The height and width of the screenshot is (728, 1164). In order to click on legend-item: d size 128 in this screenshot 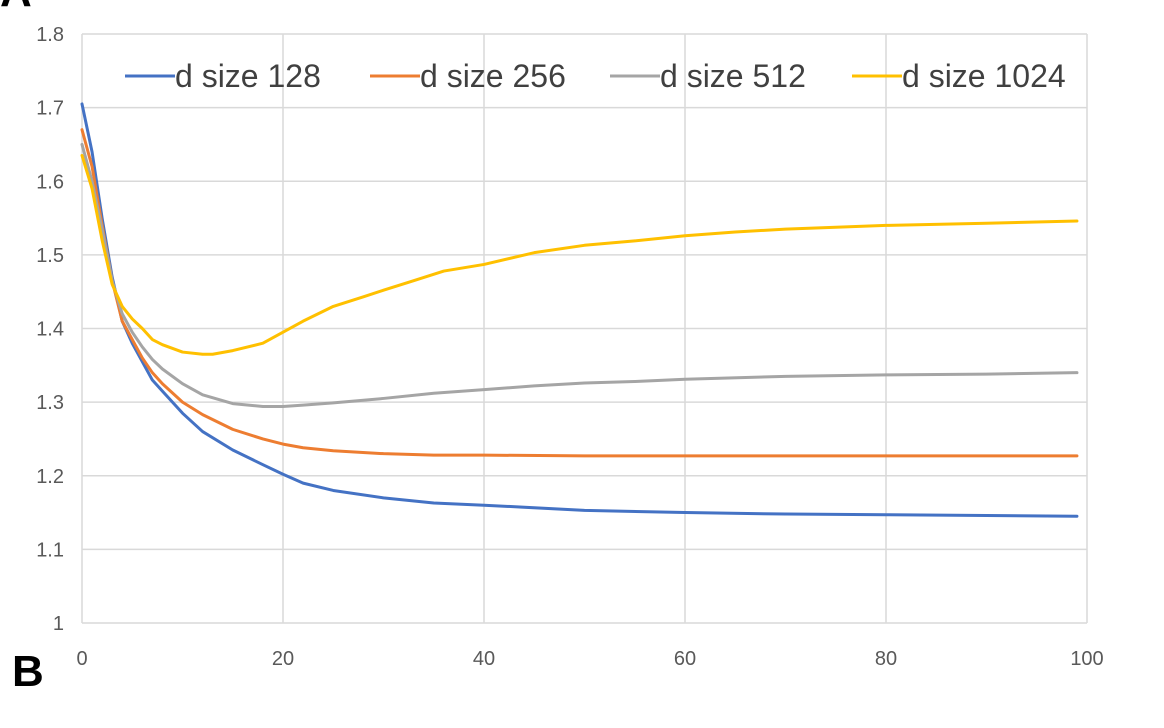, I will do `click(223, 76)`.